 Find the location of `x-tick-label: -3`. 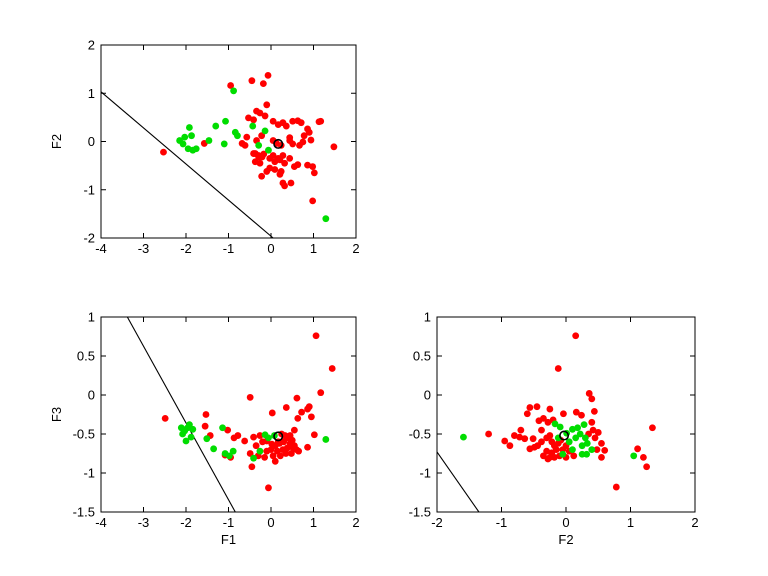

x-tick-label: -3 is located at coordinates (144, 248).